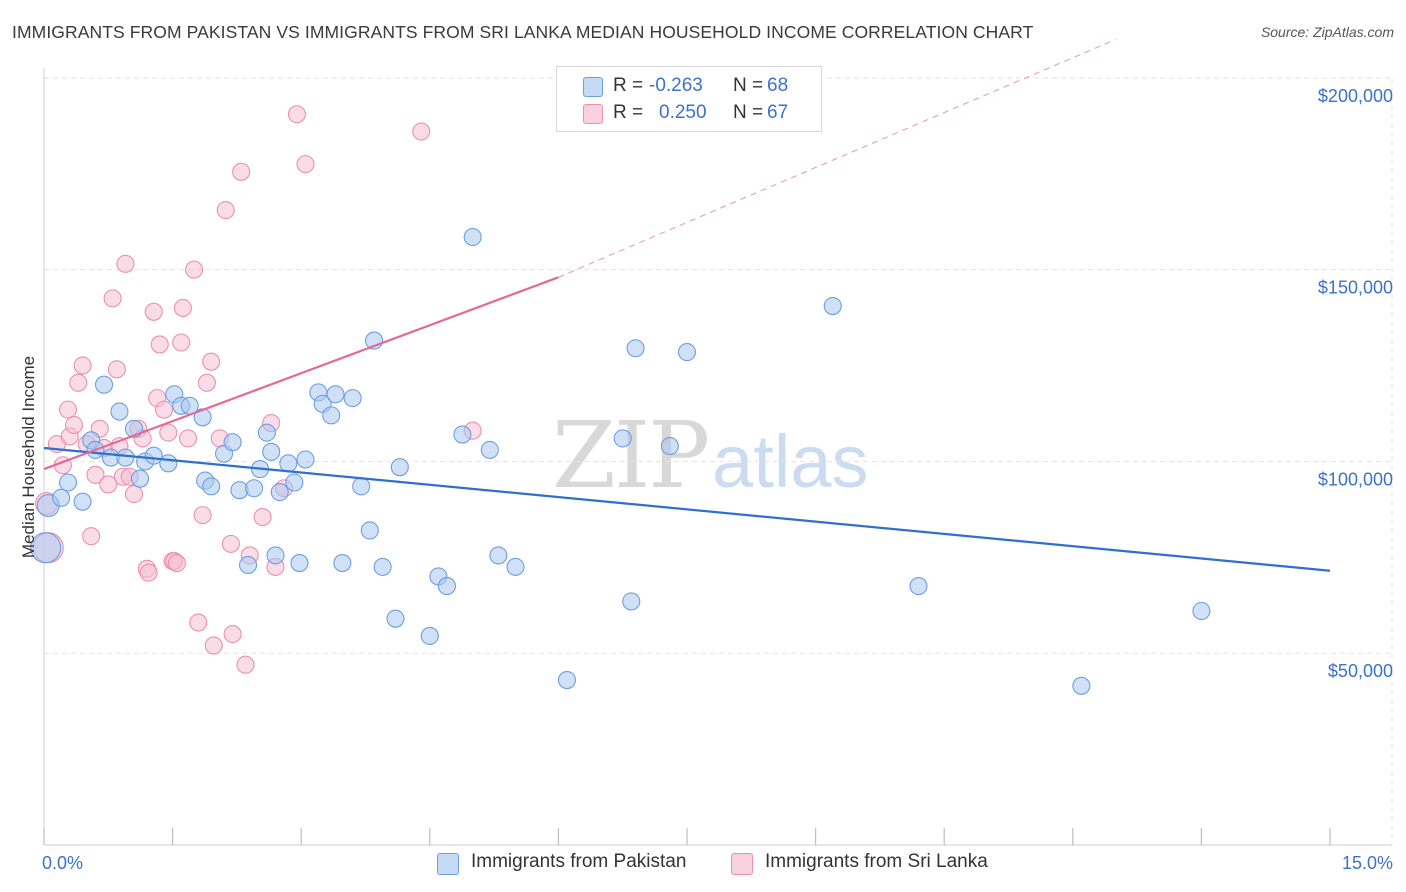 This screenshot has width=1406, height=892. Describe the element at coordinates (778, 85) in the screenshot. I see `pakistan-n-value: 68` at that location.